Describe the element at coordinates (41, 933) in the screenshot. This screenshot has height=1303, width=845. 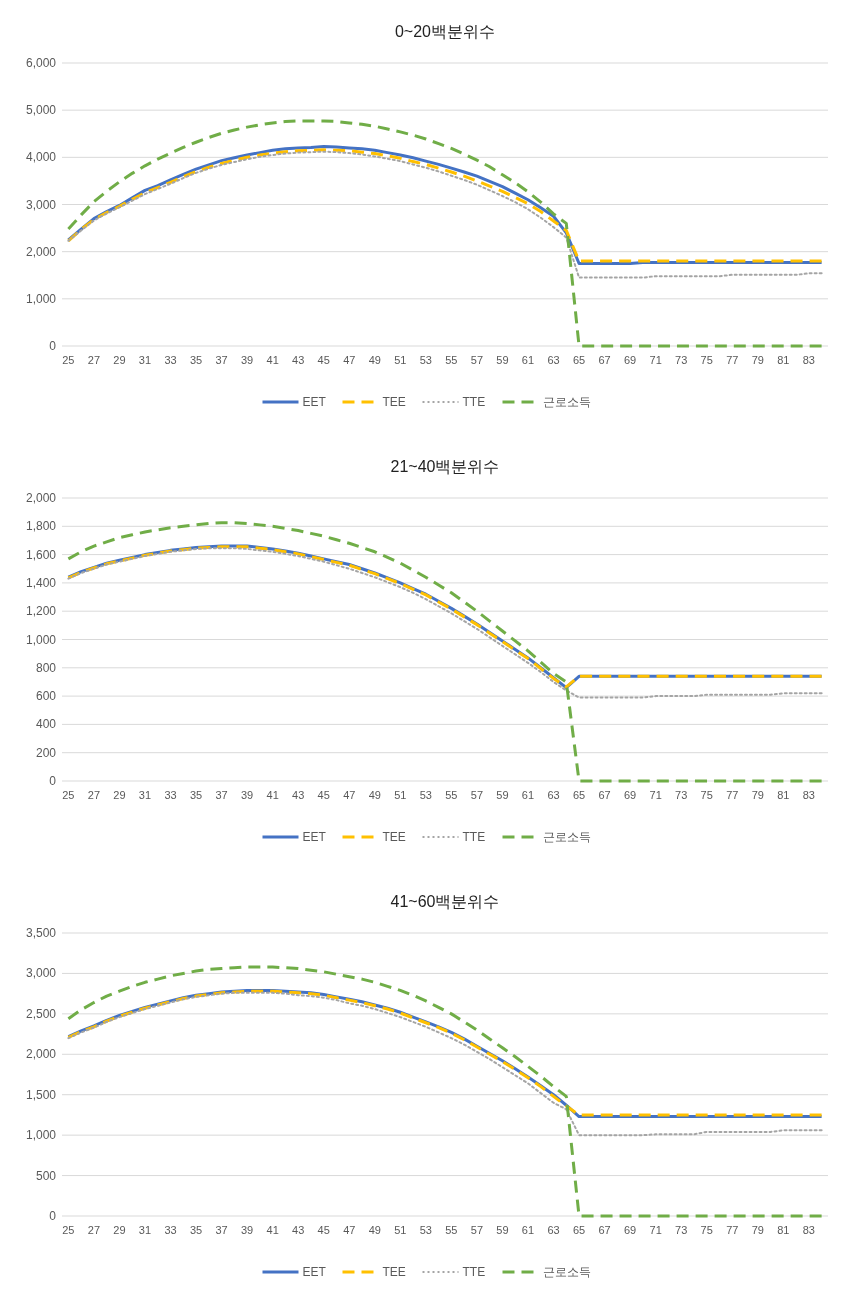
I see `y-tick-label: 3,500` at that location.